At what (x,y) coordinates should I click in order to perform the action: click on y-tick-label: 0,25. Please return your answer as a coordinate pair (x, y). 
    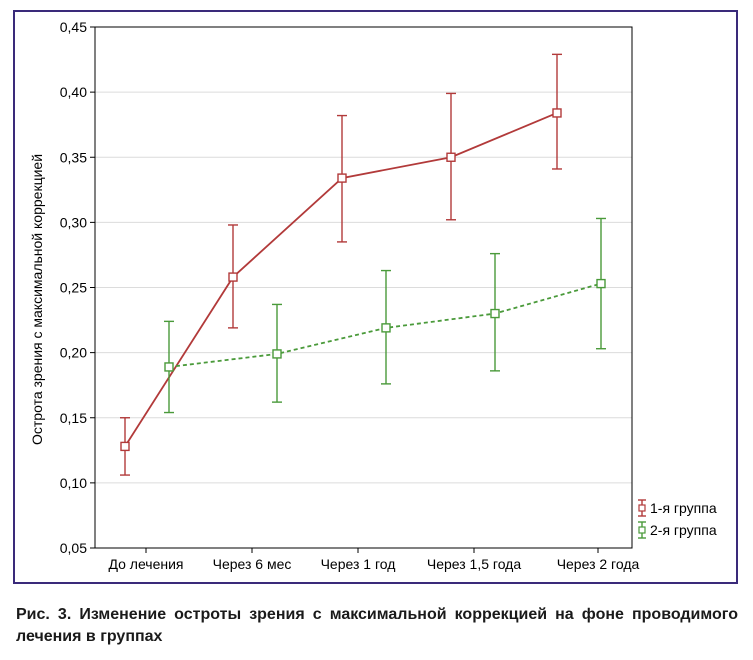
    Looking at the image, I should click on (73, 288).